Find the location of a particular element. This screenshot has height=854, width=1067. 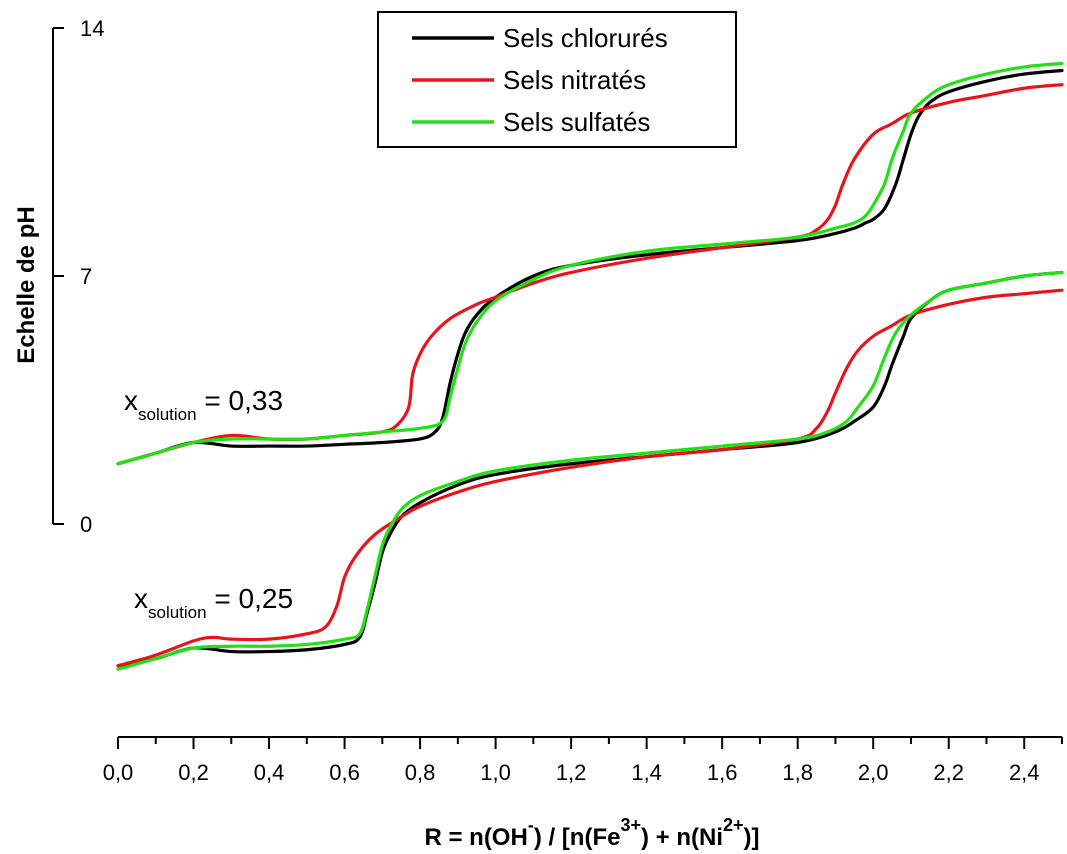

legend-label-nitrates: Sels nitratés is located at coordinates (574, 80).